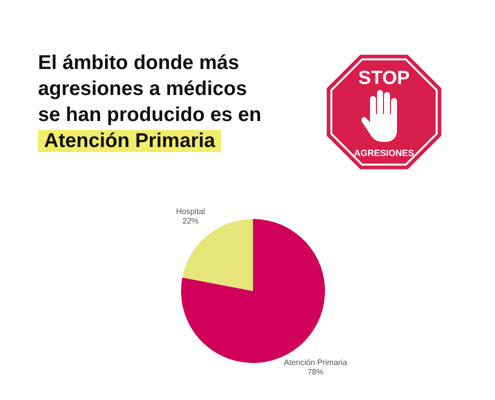 The image size is (495, 400). I want to click on pie-slice, so click(217, 255).